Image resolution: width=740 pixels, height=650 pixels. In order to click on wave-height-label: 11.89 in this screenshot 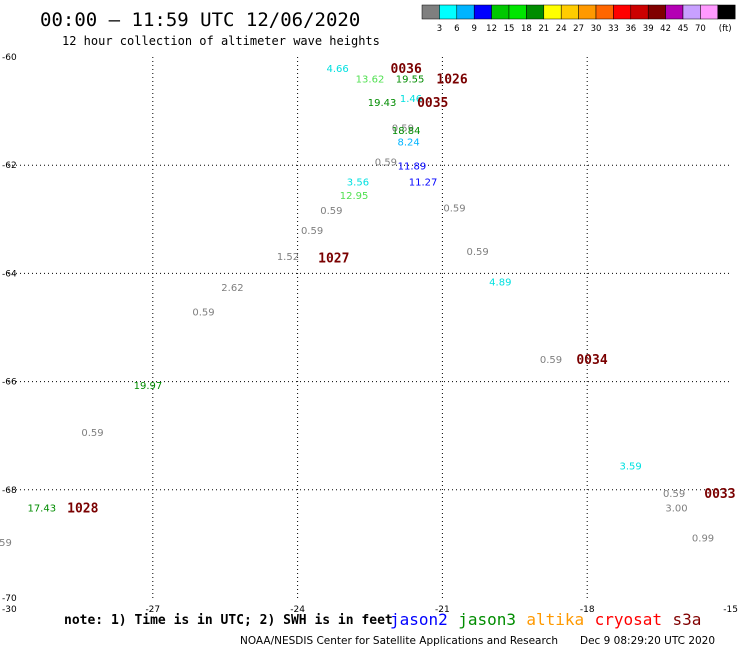, I will do `click(412, 166)`.